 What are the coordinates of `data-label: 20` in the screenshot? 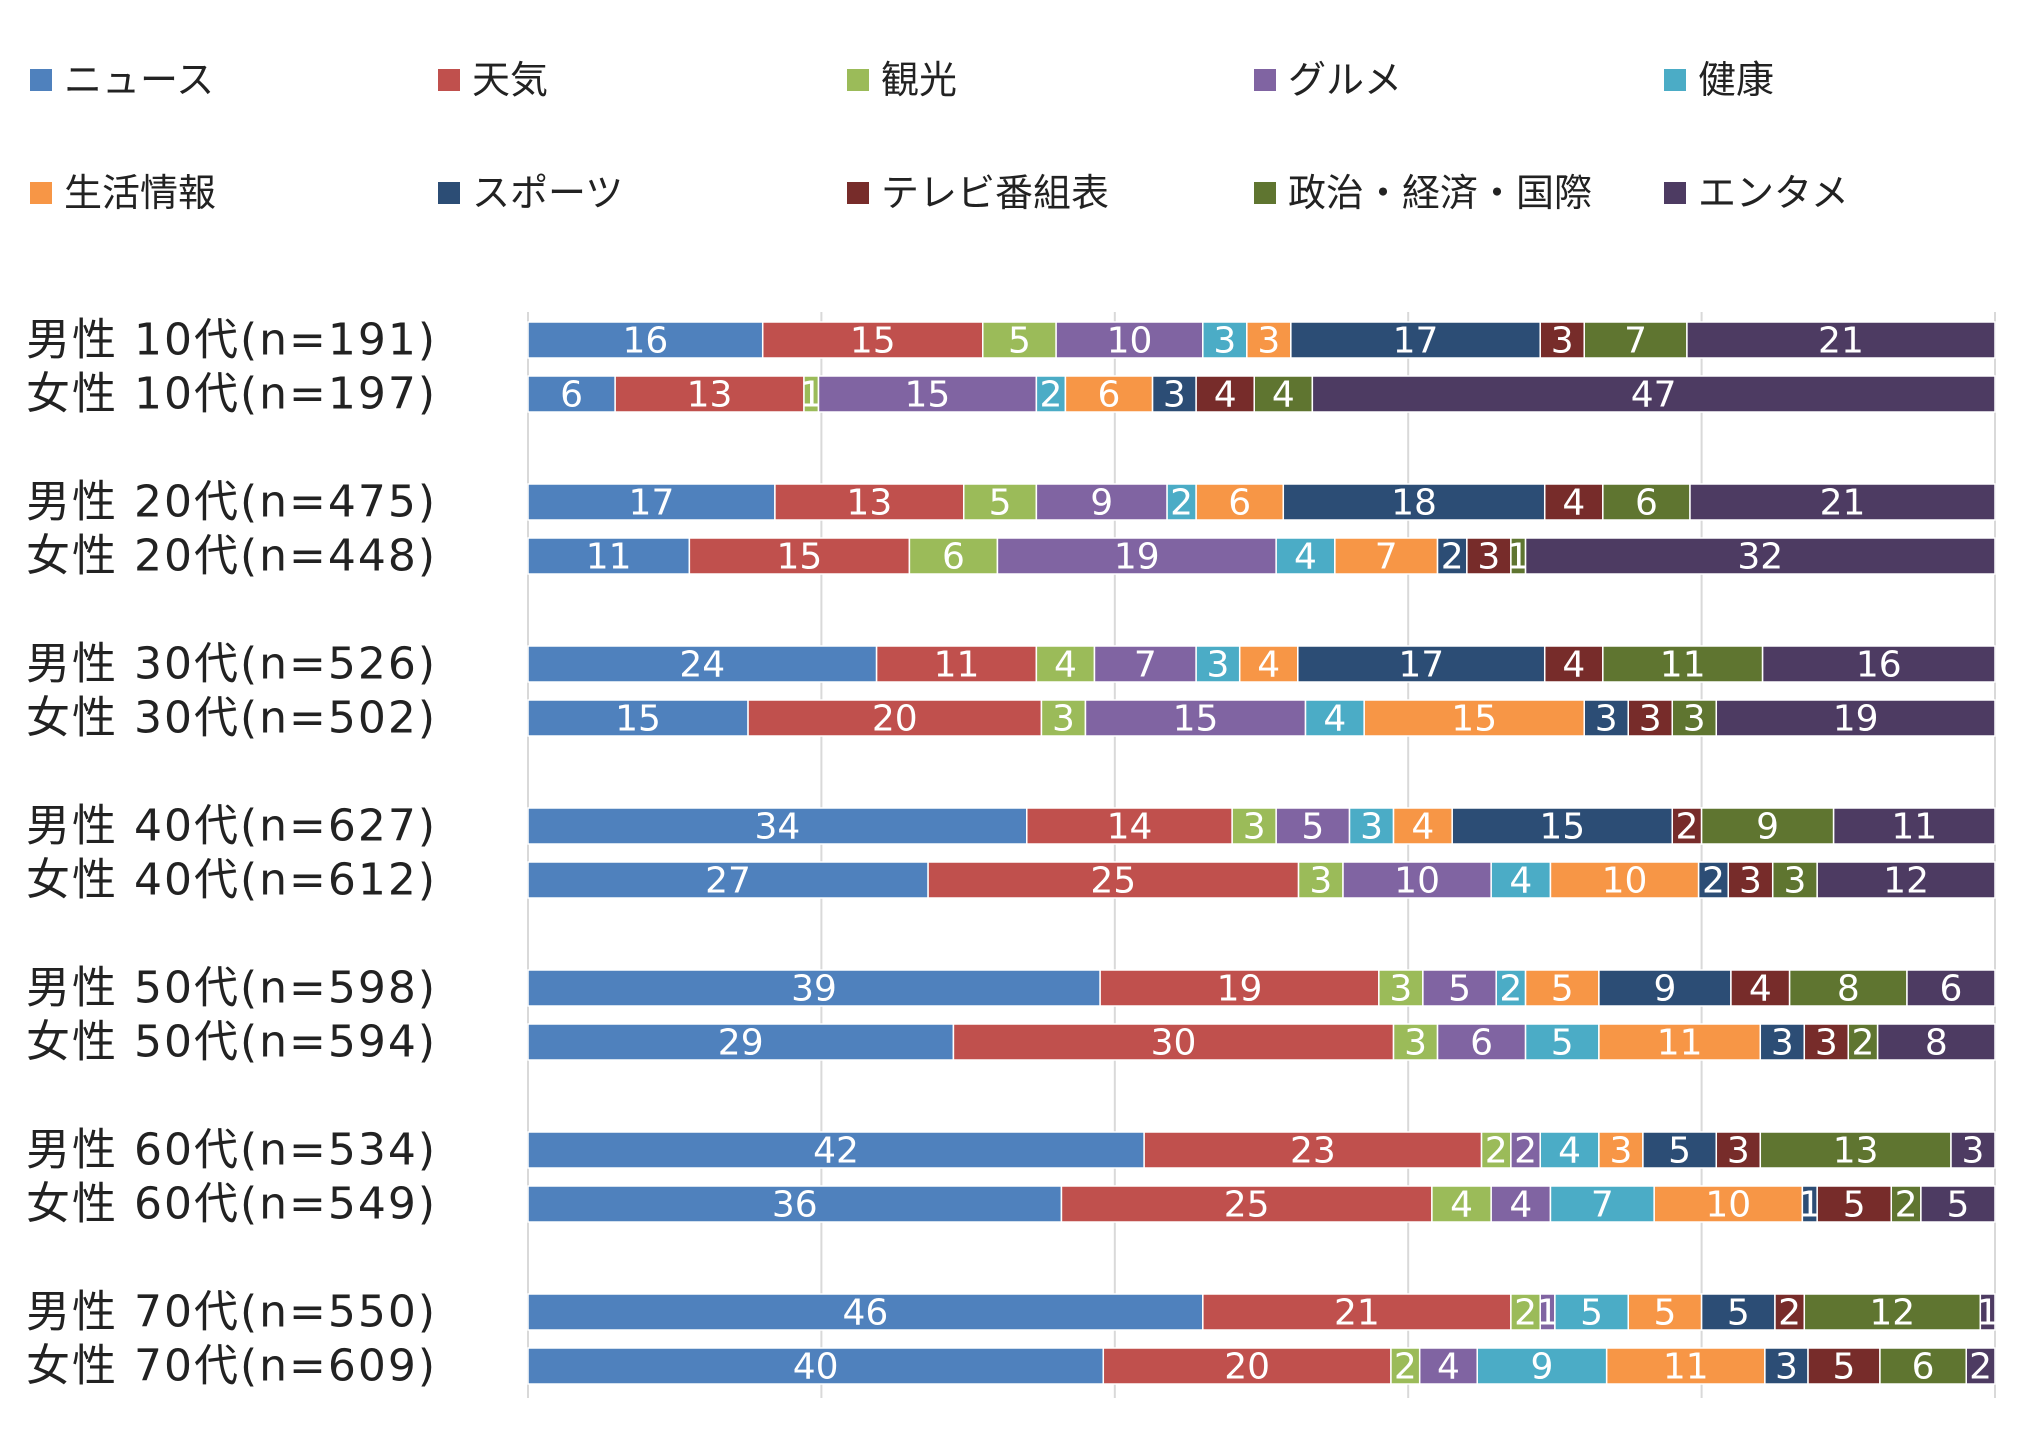 It's located at (1247, 1367).